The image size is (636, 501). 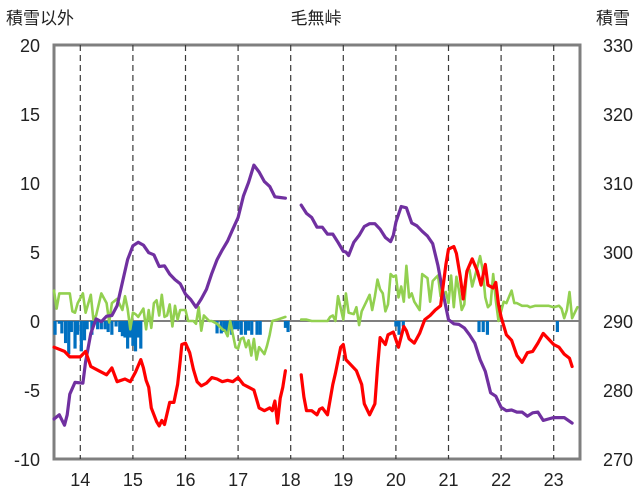 I want to click on x-tick-label: 18, so click(x=291, y=480).